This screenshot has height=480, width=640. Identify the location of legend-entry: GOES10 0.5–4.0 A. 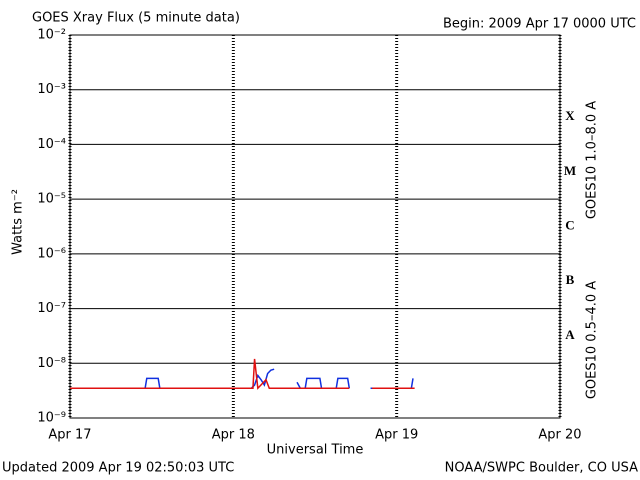
(592, 340).